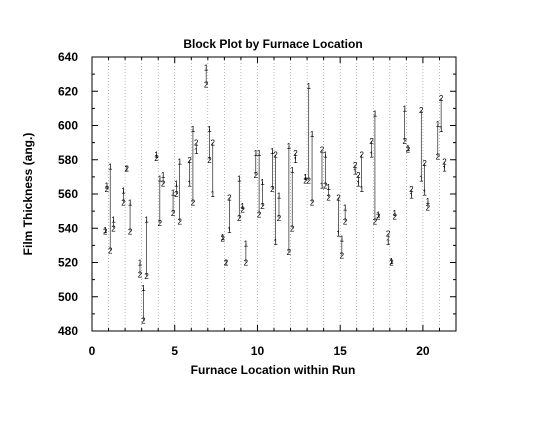  I want to click on y-tick-label: 520, so click(68, 263).